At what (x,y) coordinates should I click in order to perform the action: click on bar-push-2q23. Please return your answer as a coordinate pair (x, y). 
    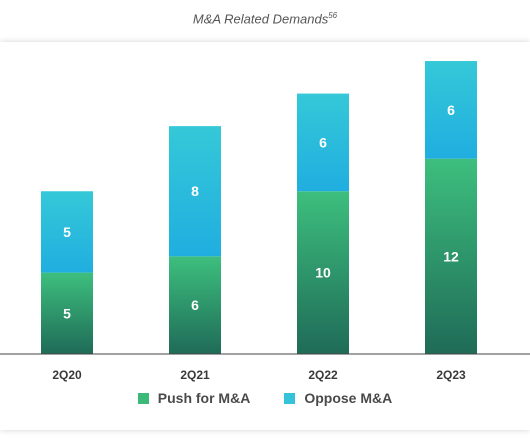
    Looking at the image, I should click on (451, 256).